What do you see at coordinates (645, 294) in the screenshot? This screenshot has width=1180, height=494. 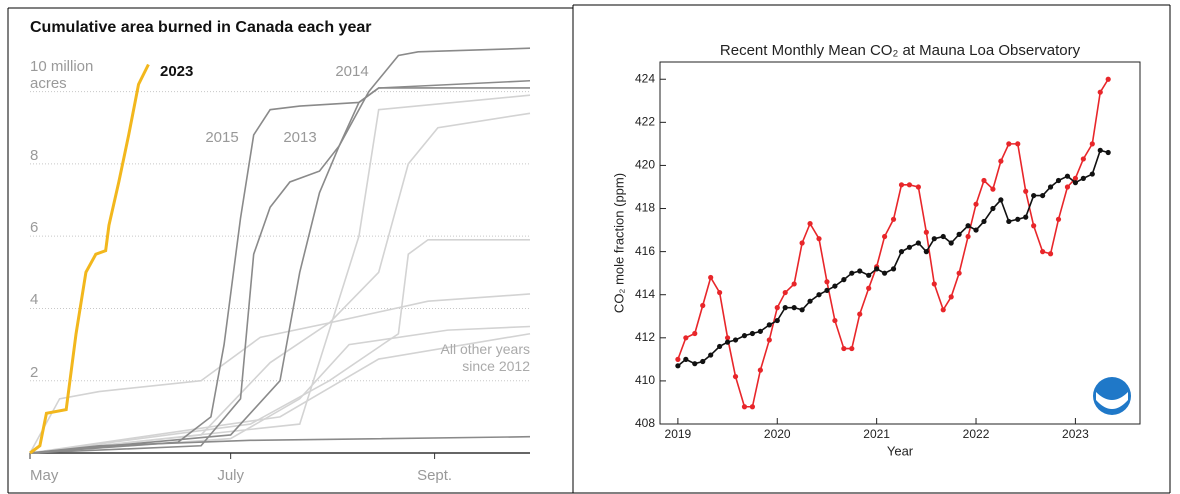 I see `y-tick-label: 414` at bounding box center [645, 294].